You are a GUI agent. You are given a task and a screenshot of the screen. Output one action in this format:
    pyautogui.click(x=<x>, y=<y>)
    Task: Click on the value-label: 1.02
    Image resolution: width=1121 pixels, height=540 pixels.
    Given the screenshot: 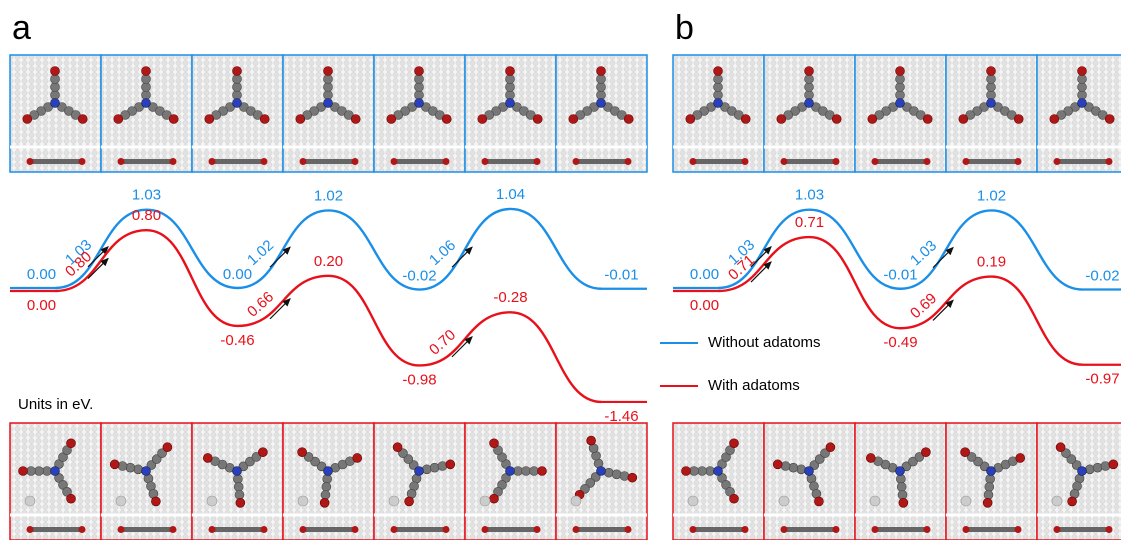 What is the action you would take?
    pyautogui.click(x=328, y=195)
    